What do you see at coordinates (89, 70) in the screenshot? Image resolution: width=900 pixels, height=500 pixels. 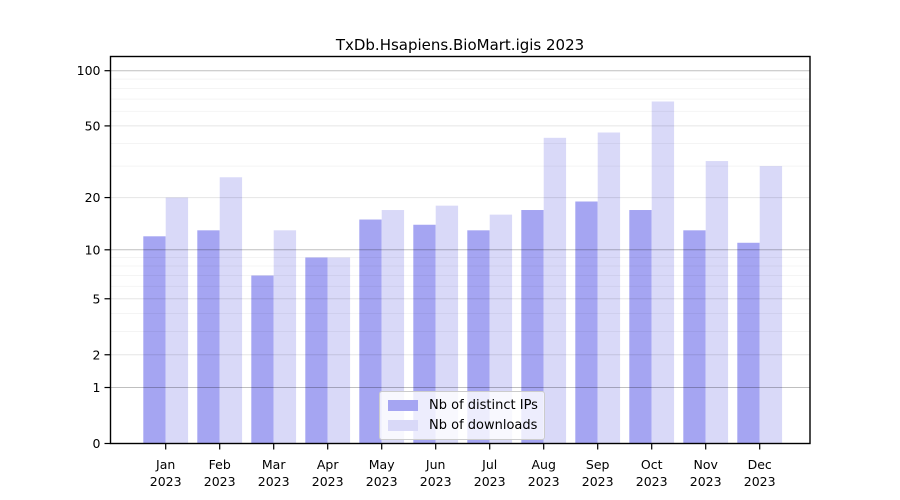 I see `y-tick-label: 100` at bounding box center [89, 70].